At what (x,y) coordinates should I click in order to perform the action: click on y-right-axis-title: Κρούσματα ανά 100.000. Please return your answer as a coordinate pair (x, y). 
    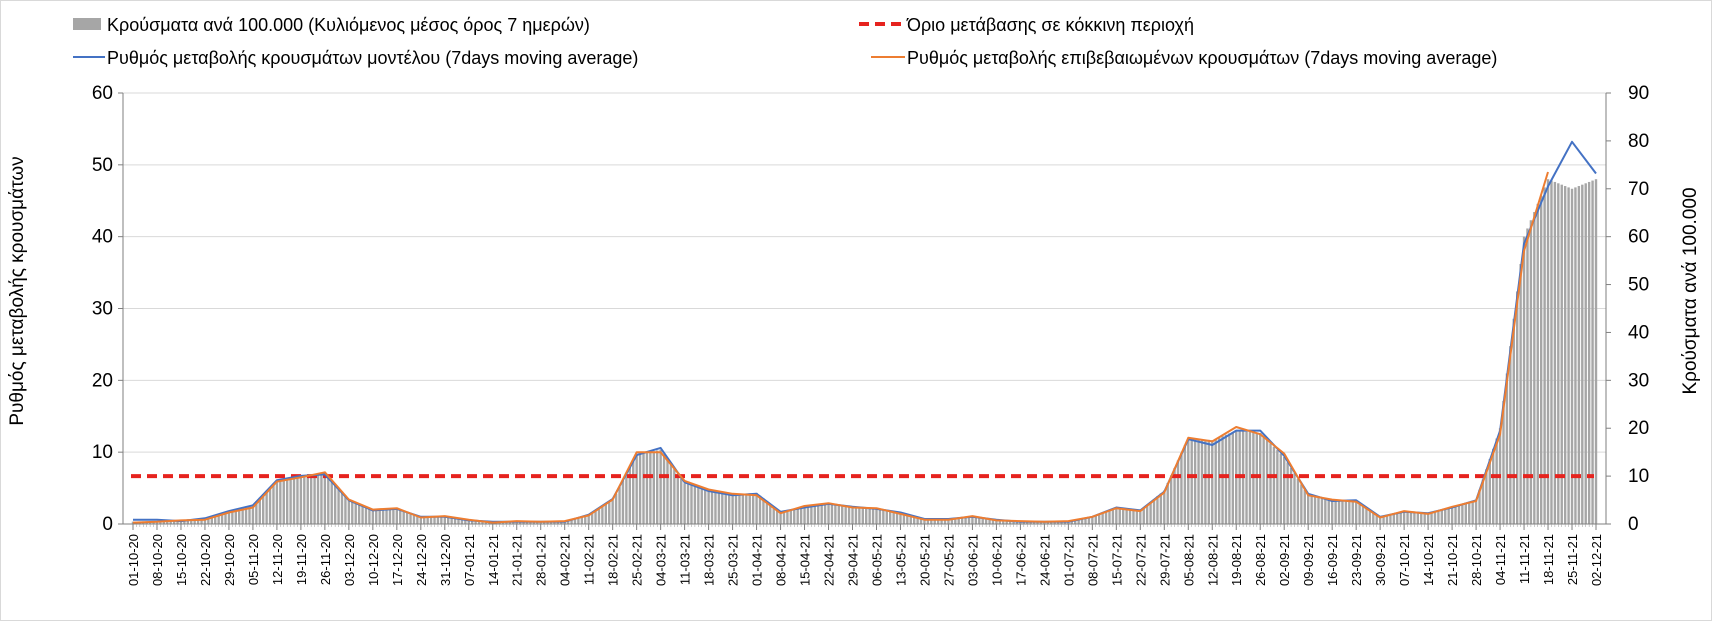
    Looking at the image, I should click on (1690, 290).